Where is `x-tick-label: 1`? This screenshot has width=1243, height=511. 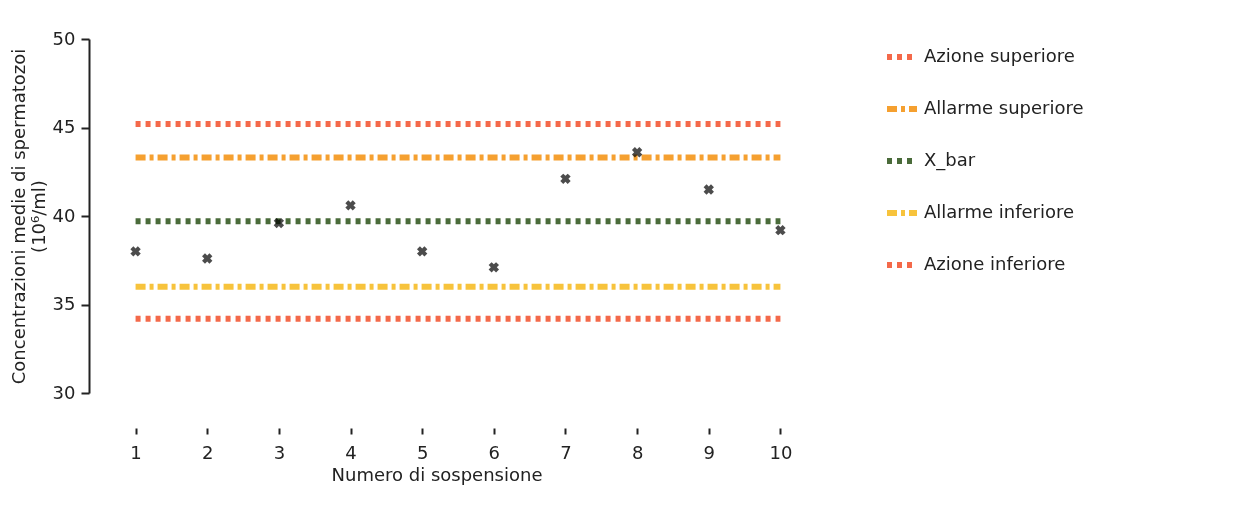 x-tick-label: 1 is located at coordinates (136, 452).